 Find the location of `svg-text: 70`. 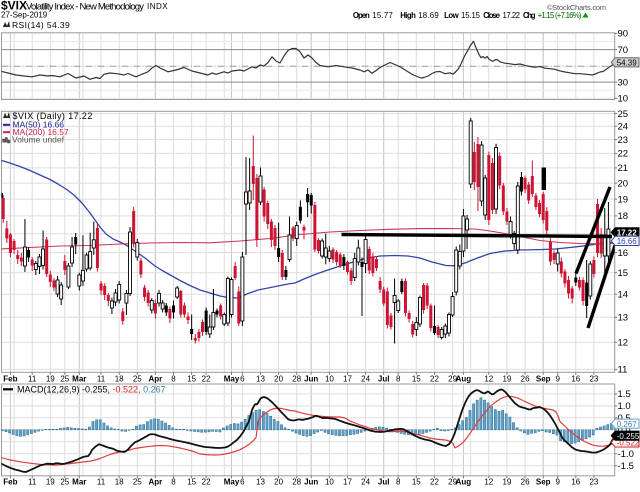

svg-text: 70 is located at coordinates (623, 50).